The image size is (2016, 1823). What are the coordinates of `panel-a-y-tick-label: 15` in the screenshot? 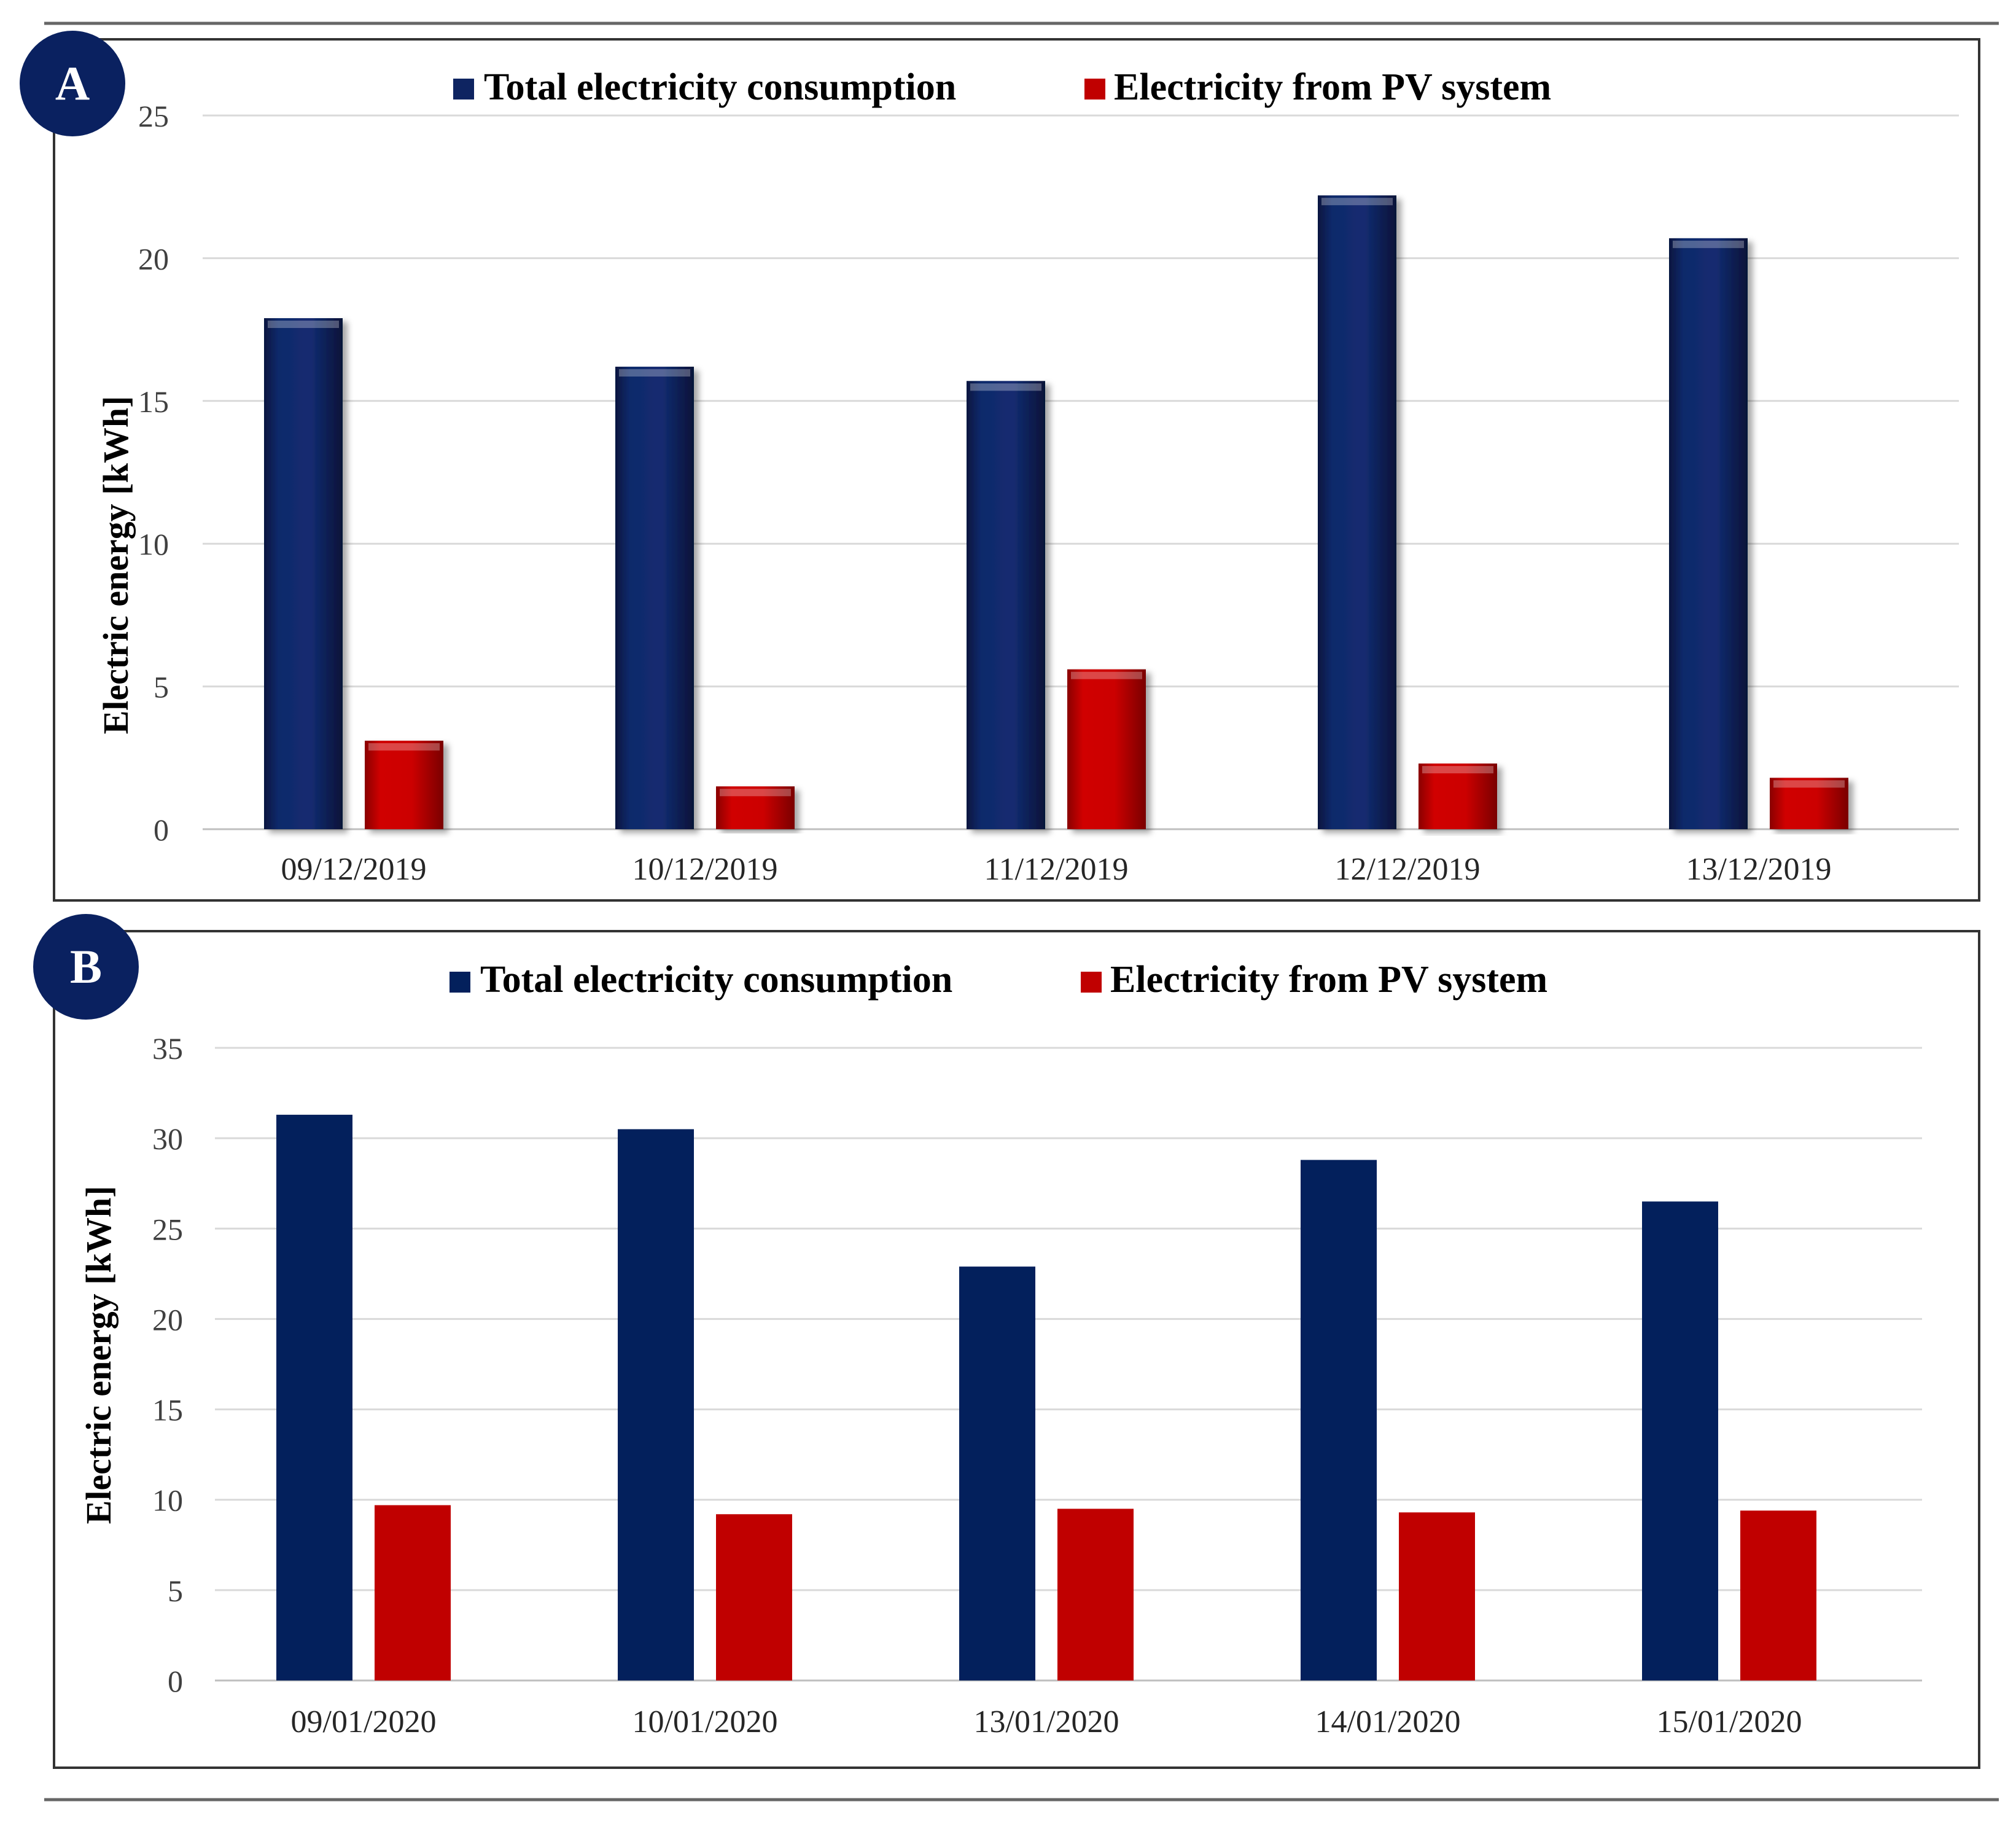 It's located at (153, 402).